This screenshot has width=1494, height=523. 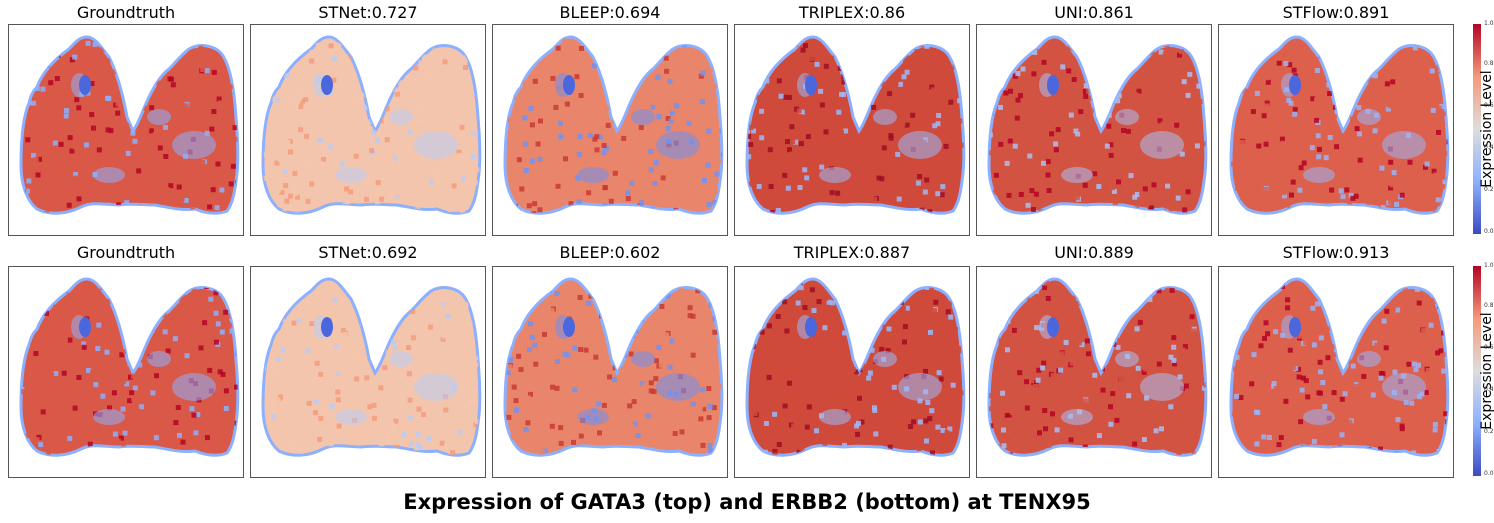 What do you see at coordinates (1094, 12) in the screenshot?
I see `panel-title: UNI:0.861` at bounding box center [1094, 12].